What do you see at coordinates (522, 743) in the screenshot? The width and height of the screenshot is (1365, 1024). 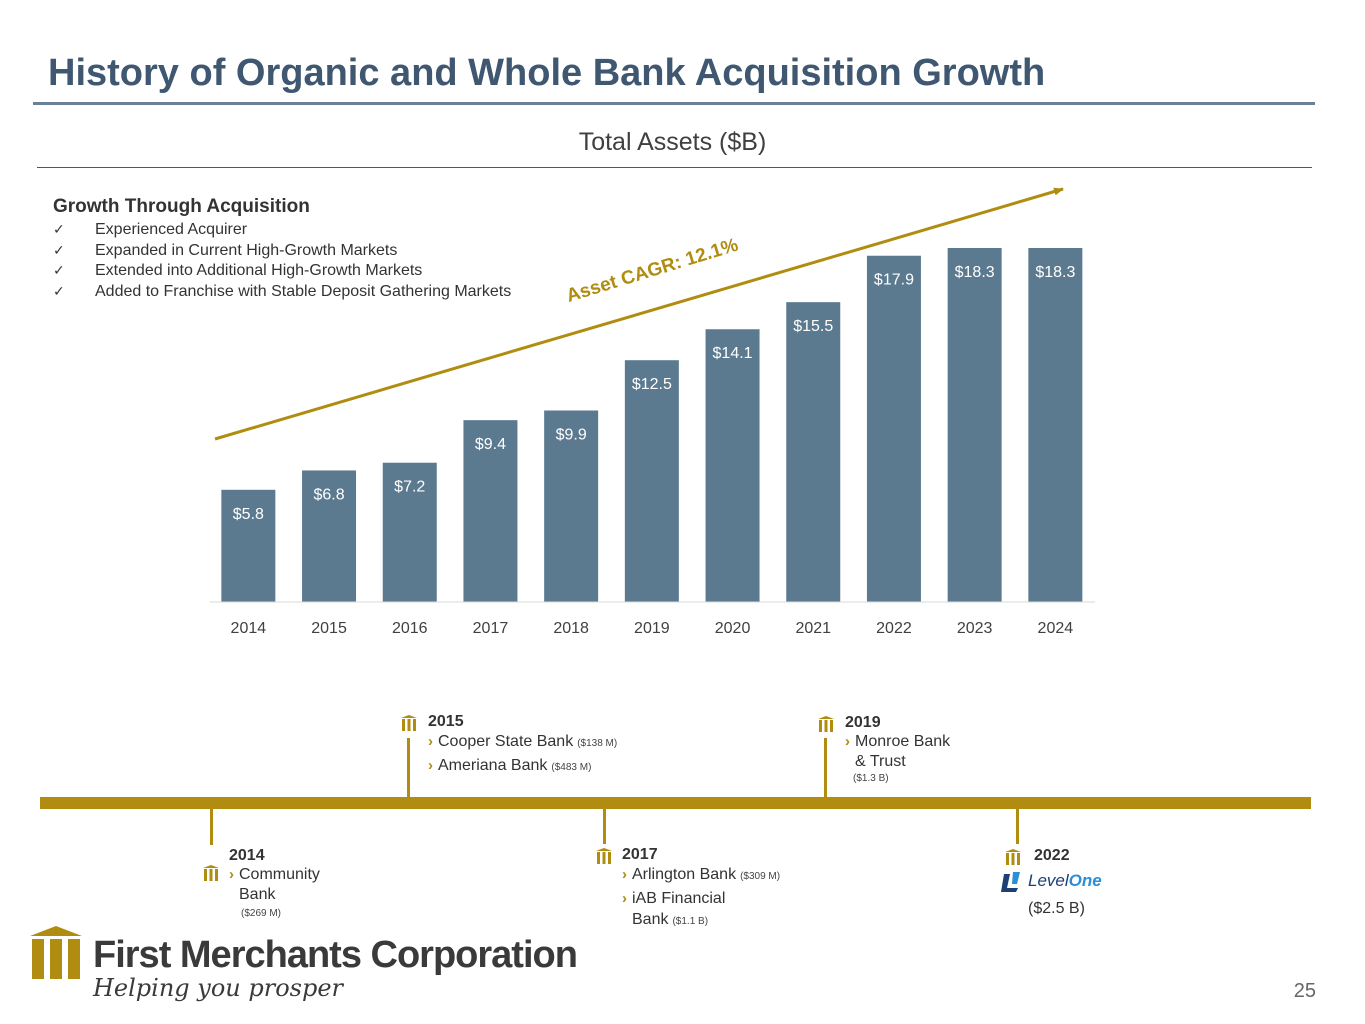 I see `acquisition-item: › Cooper State Bank ($138 M)` at bounding box center [522, 743].